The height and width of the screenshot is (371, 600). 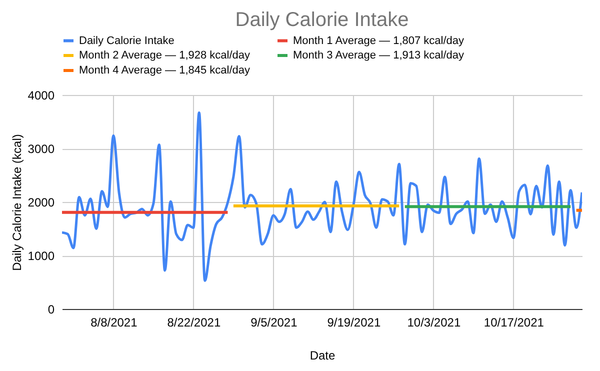 What do you see at coordinates (126, 40) in the screenshot?
I see `legend-label: Daily Calorie Intake` at bounding box center [126, 40].